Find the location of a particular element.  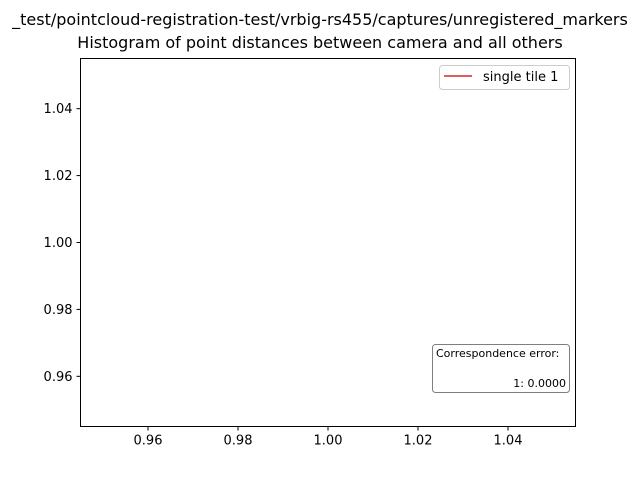

y-axis: 0.96 0.98 1.00 1.02 1.04 is located at coordinates (62, 243).